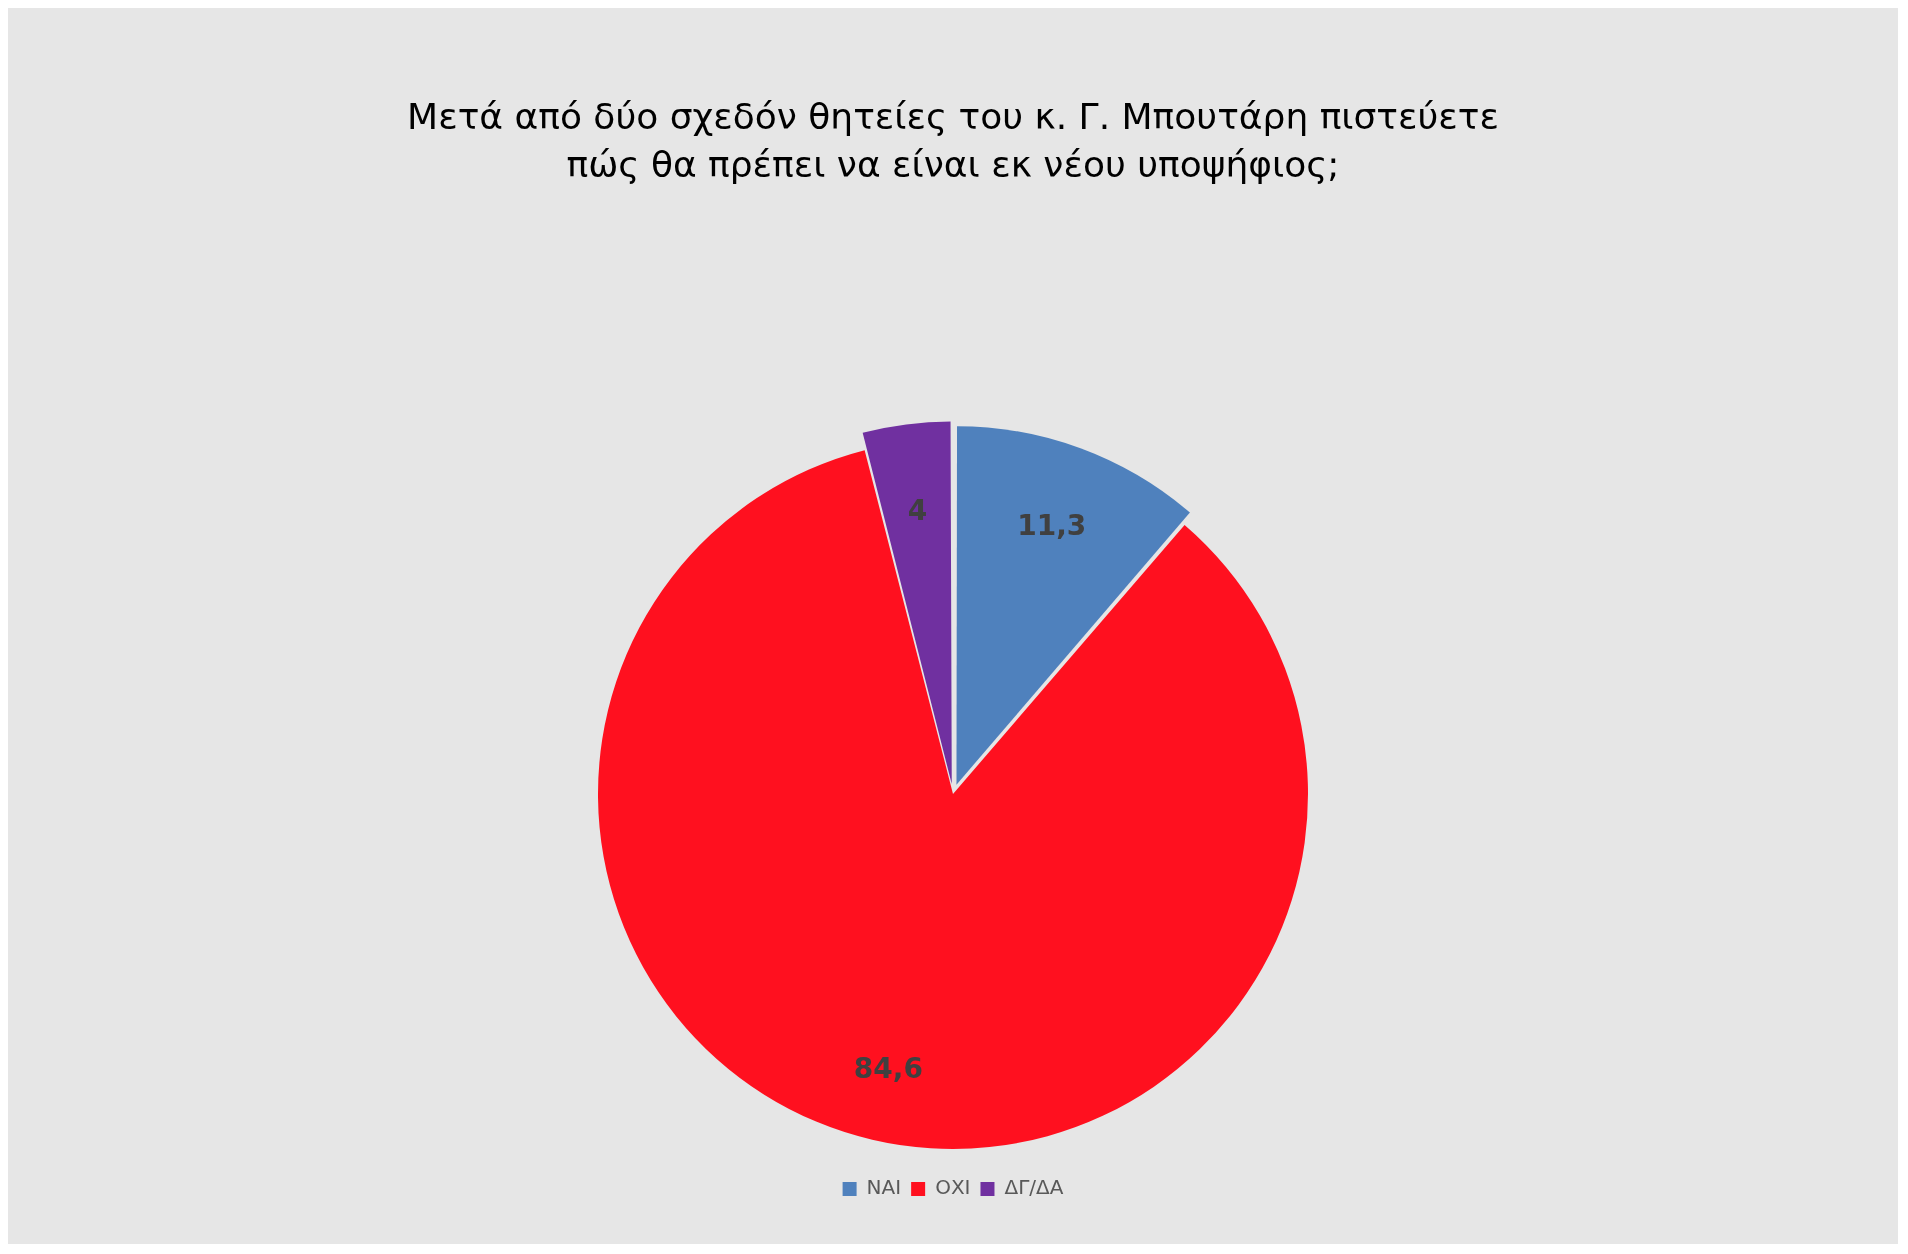  Describe the element at coordinates (953, 141) in the screenshot. I see `chart-title: Μετά από δύο σχεδόν θητείες του κ. Γ. Μπουτάρη πιστεύετε πώς θα πρέπει να είναι εκ νέου υποψήφιος;` at that location.